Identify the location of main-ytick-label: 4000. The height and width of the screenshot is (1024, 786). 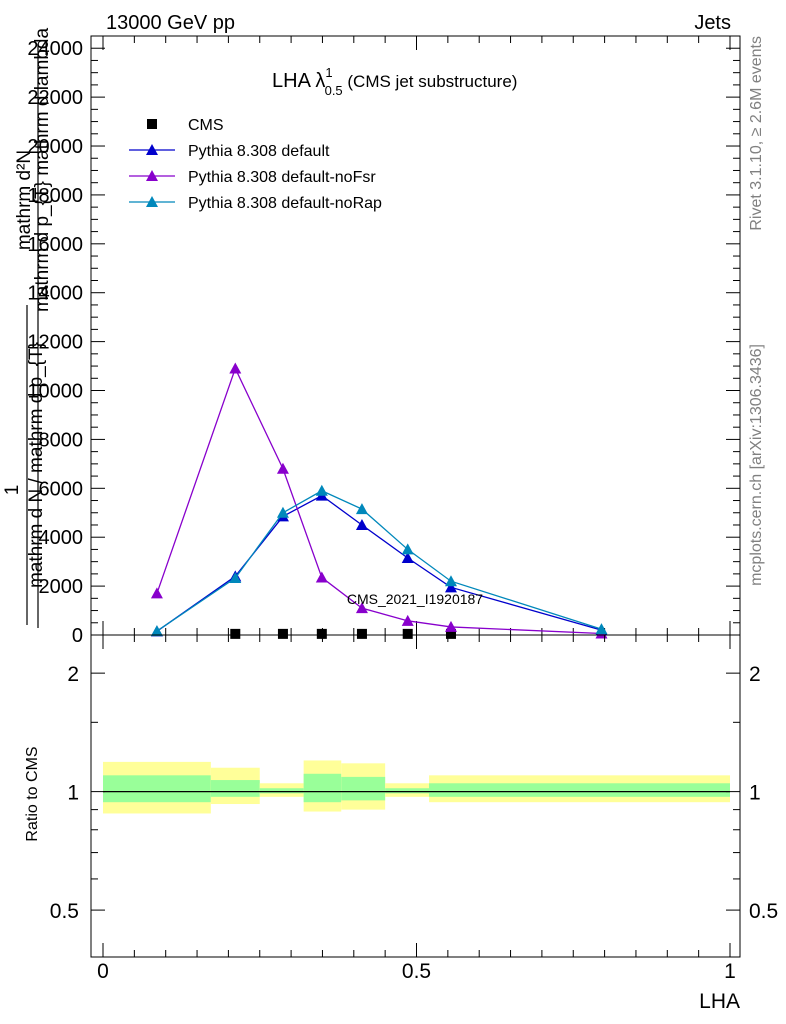
(61, 538).